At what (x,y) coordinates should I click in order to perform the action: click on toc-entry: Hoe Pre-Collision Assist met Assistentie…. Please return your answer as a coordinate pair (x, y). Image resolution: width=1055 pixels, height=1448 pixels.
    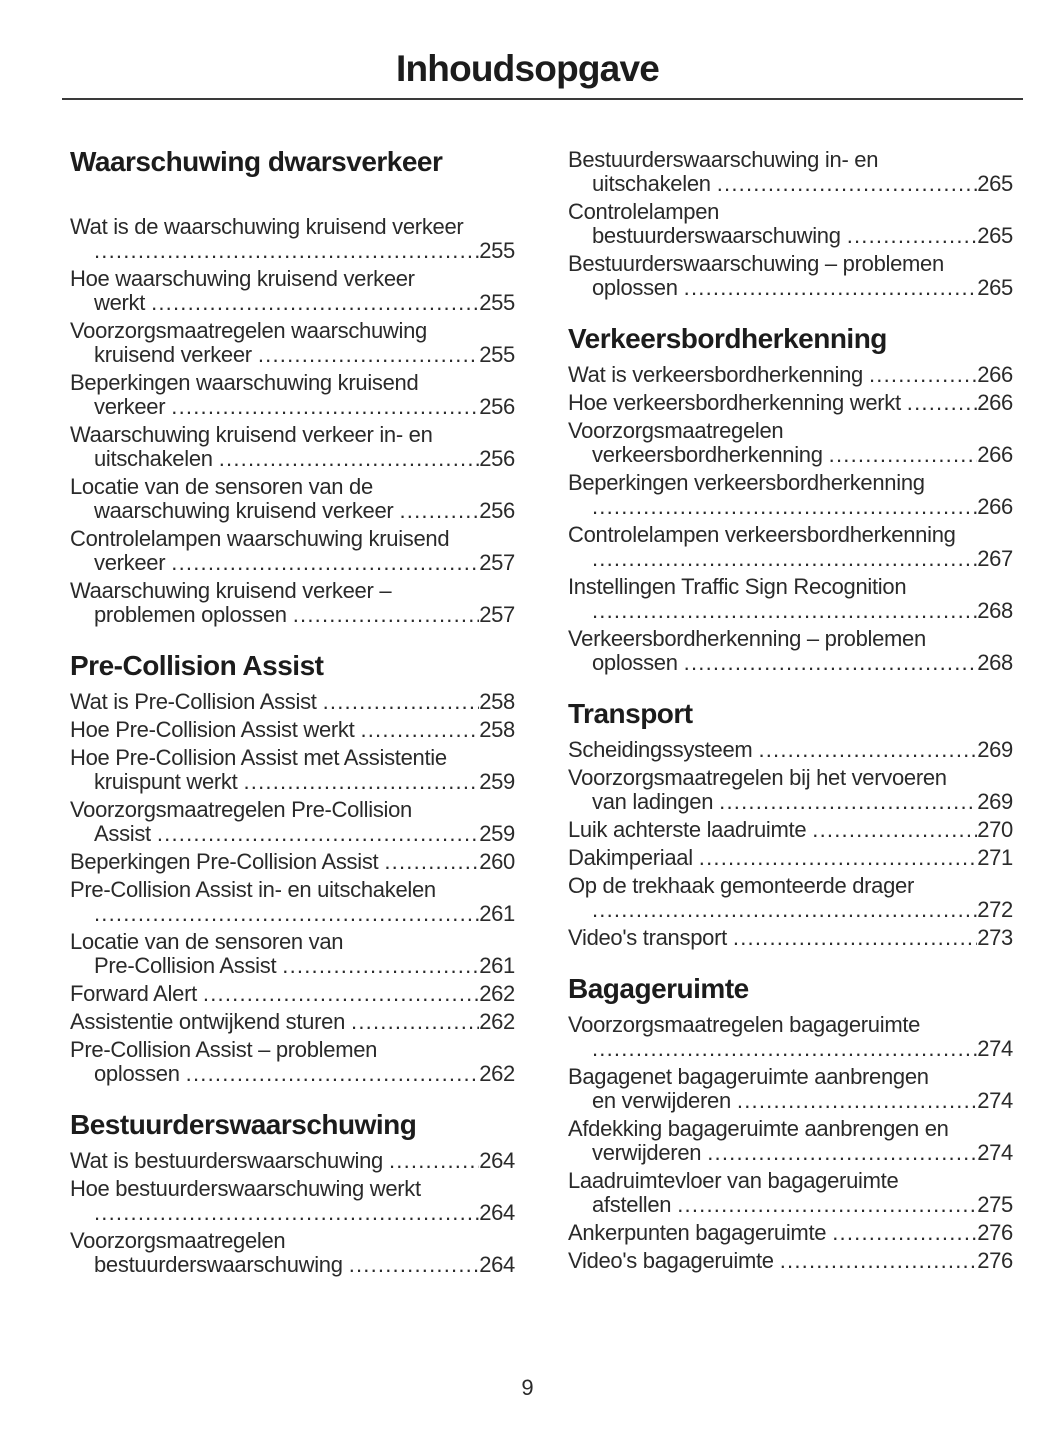
    Looking at the image, I should click on (292, 770).